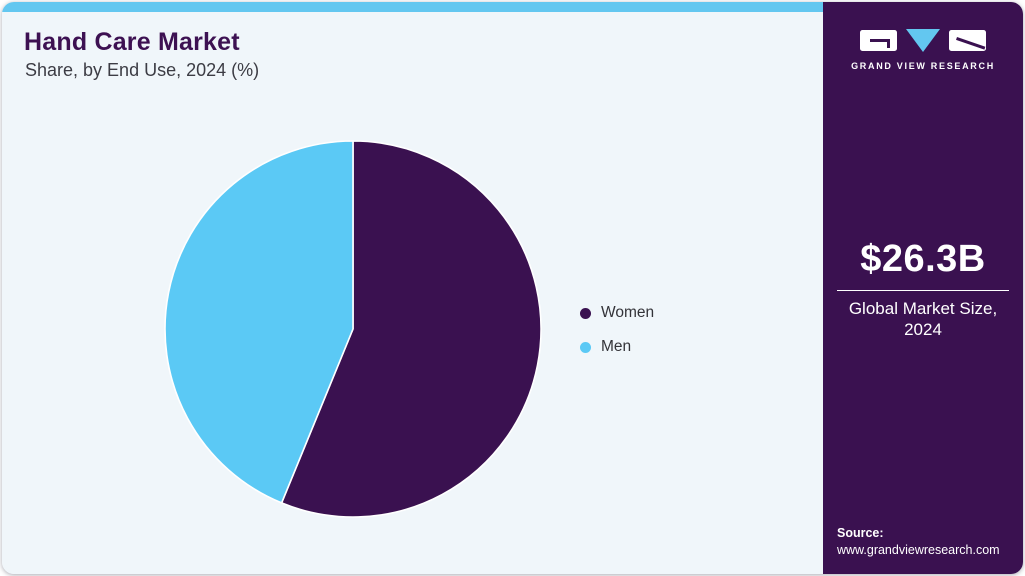 Image resolution: width=1025 pixels, height=576 pixels. I want to click on legend-label-men: Men, so click(616, 346).